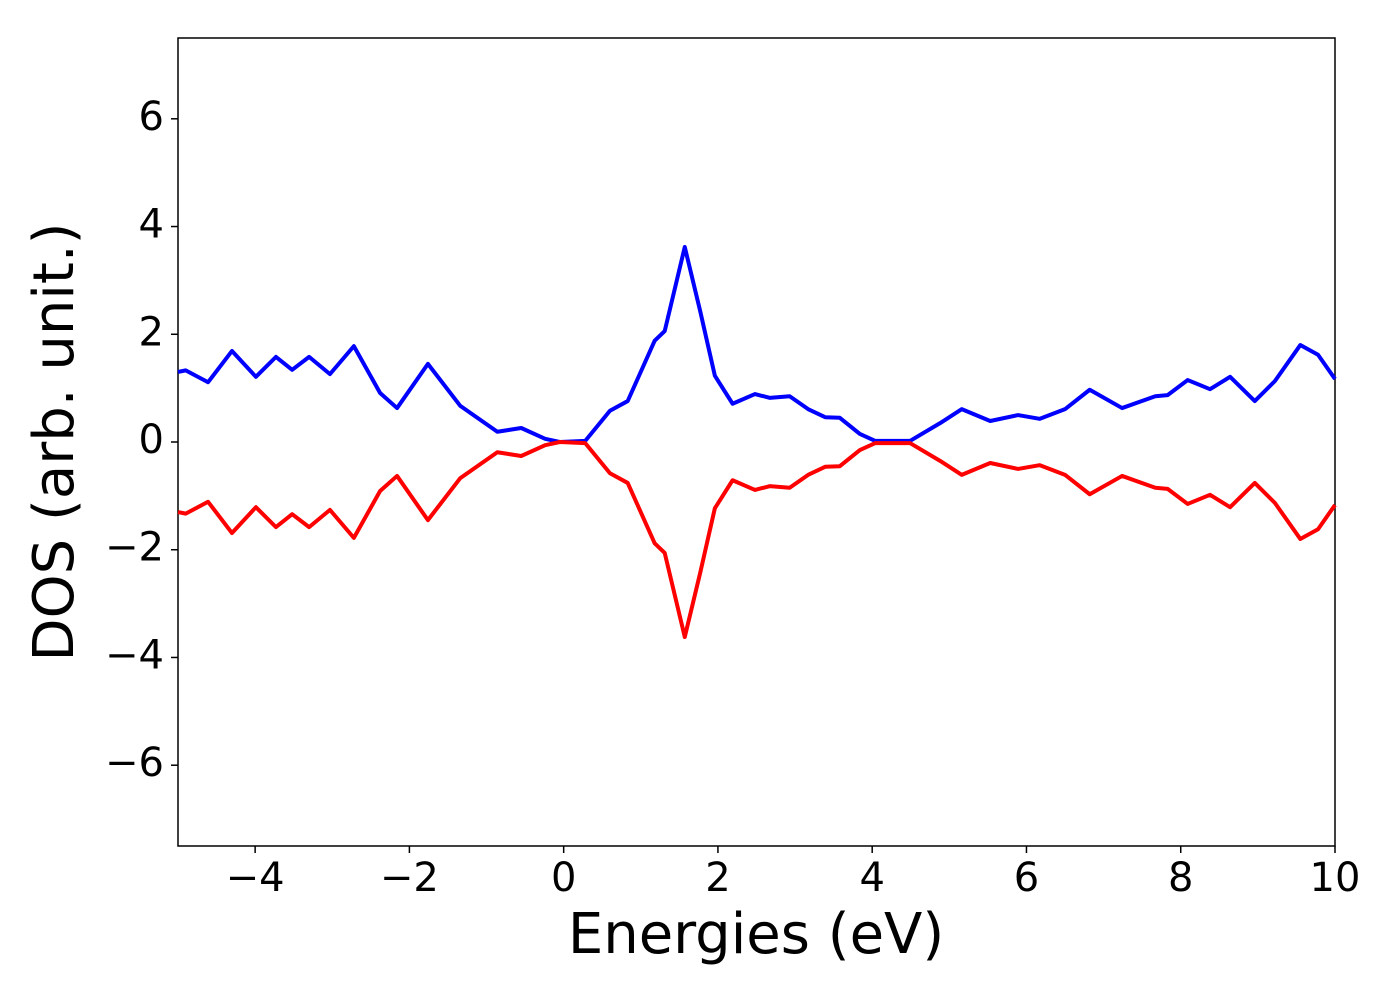 This screenshot has width=1400, height=1000. Describe the element at coordinates (255, 878) in the screenshot. I see `x-tick-label: −4` at that location.